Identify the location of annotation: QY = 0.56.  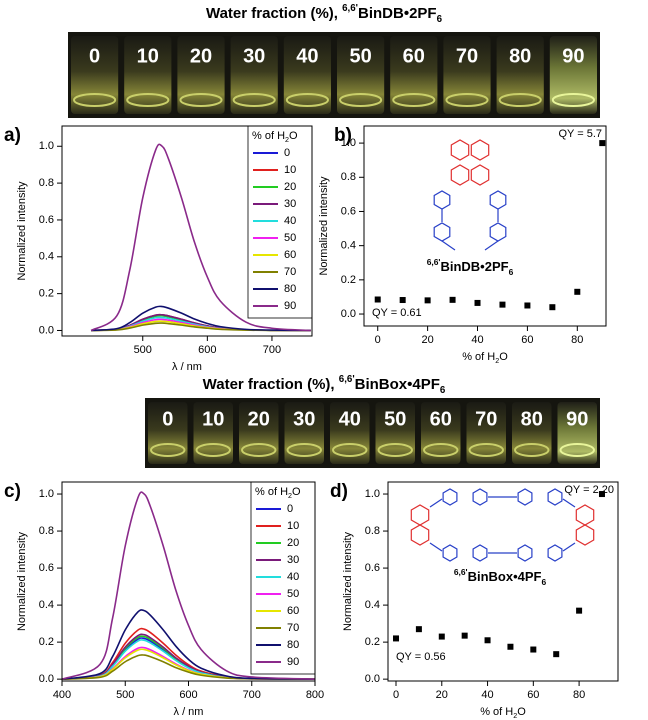
(421, 657).